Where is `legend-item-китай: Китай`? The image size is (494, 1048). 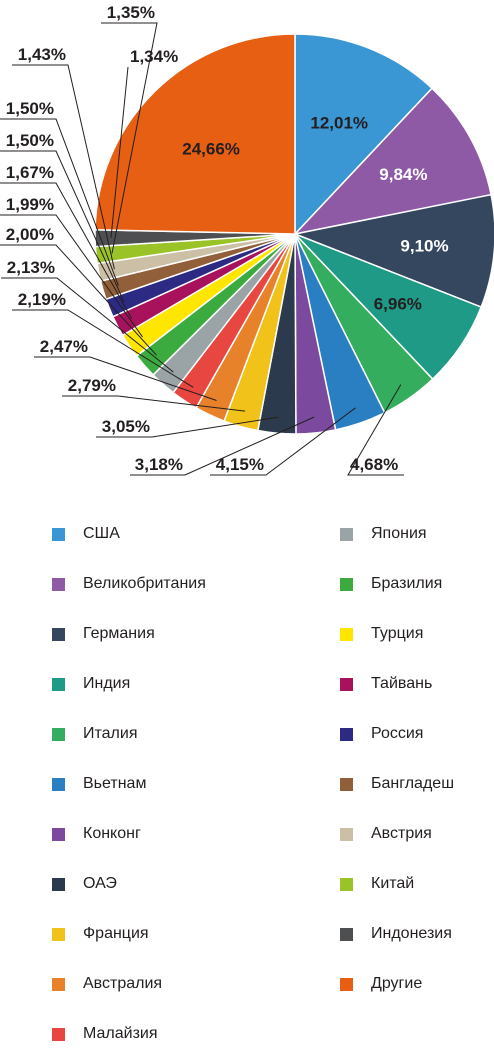 legend-item-китай: Китай is located at coordinates (377, 884).